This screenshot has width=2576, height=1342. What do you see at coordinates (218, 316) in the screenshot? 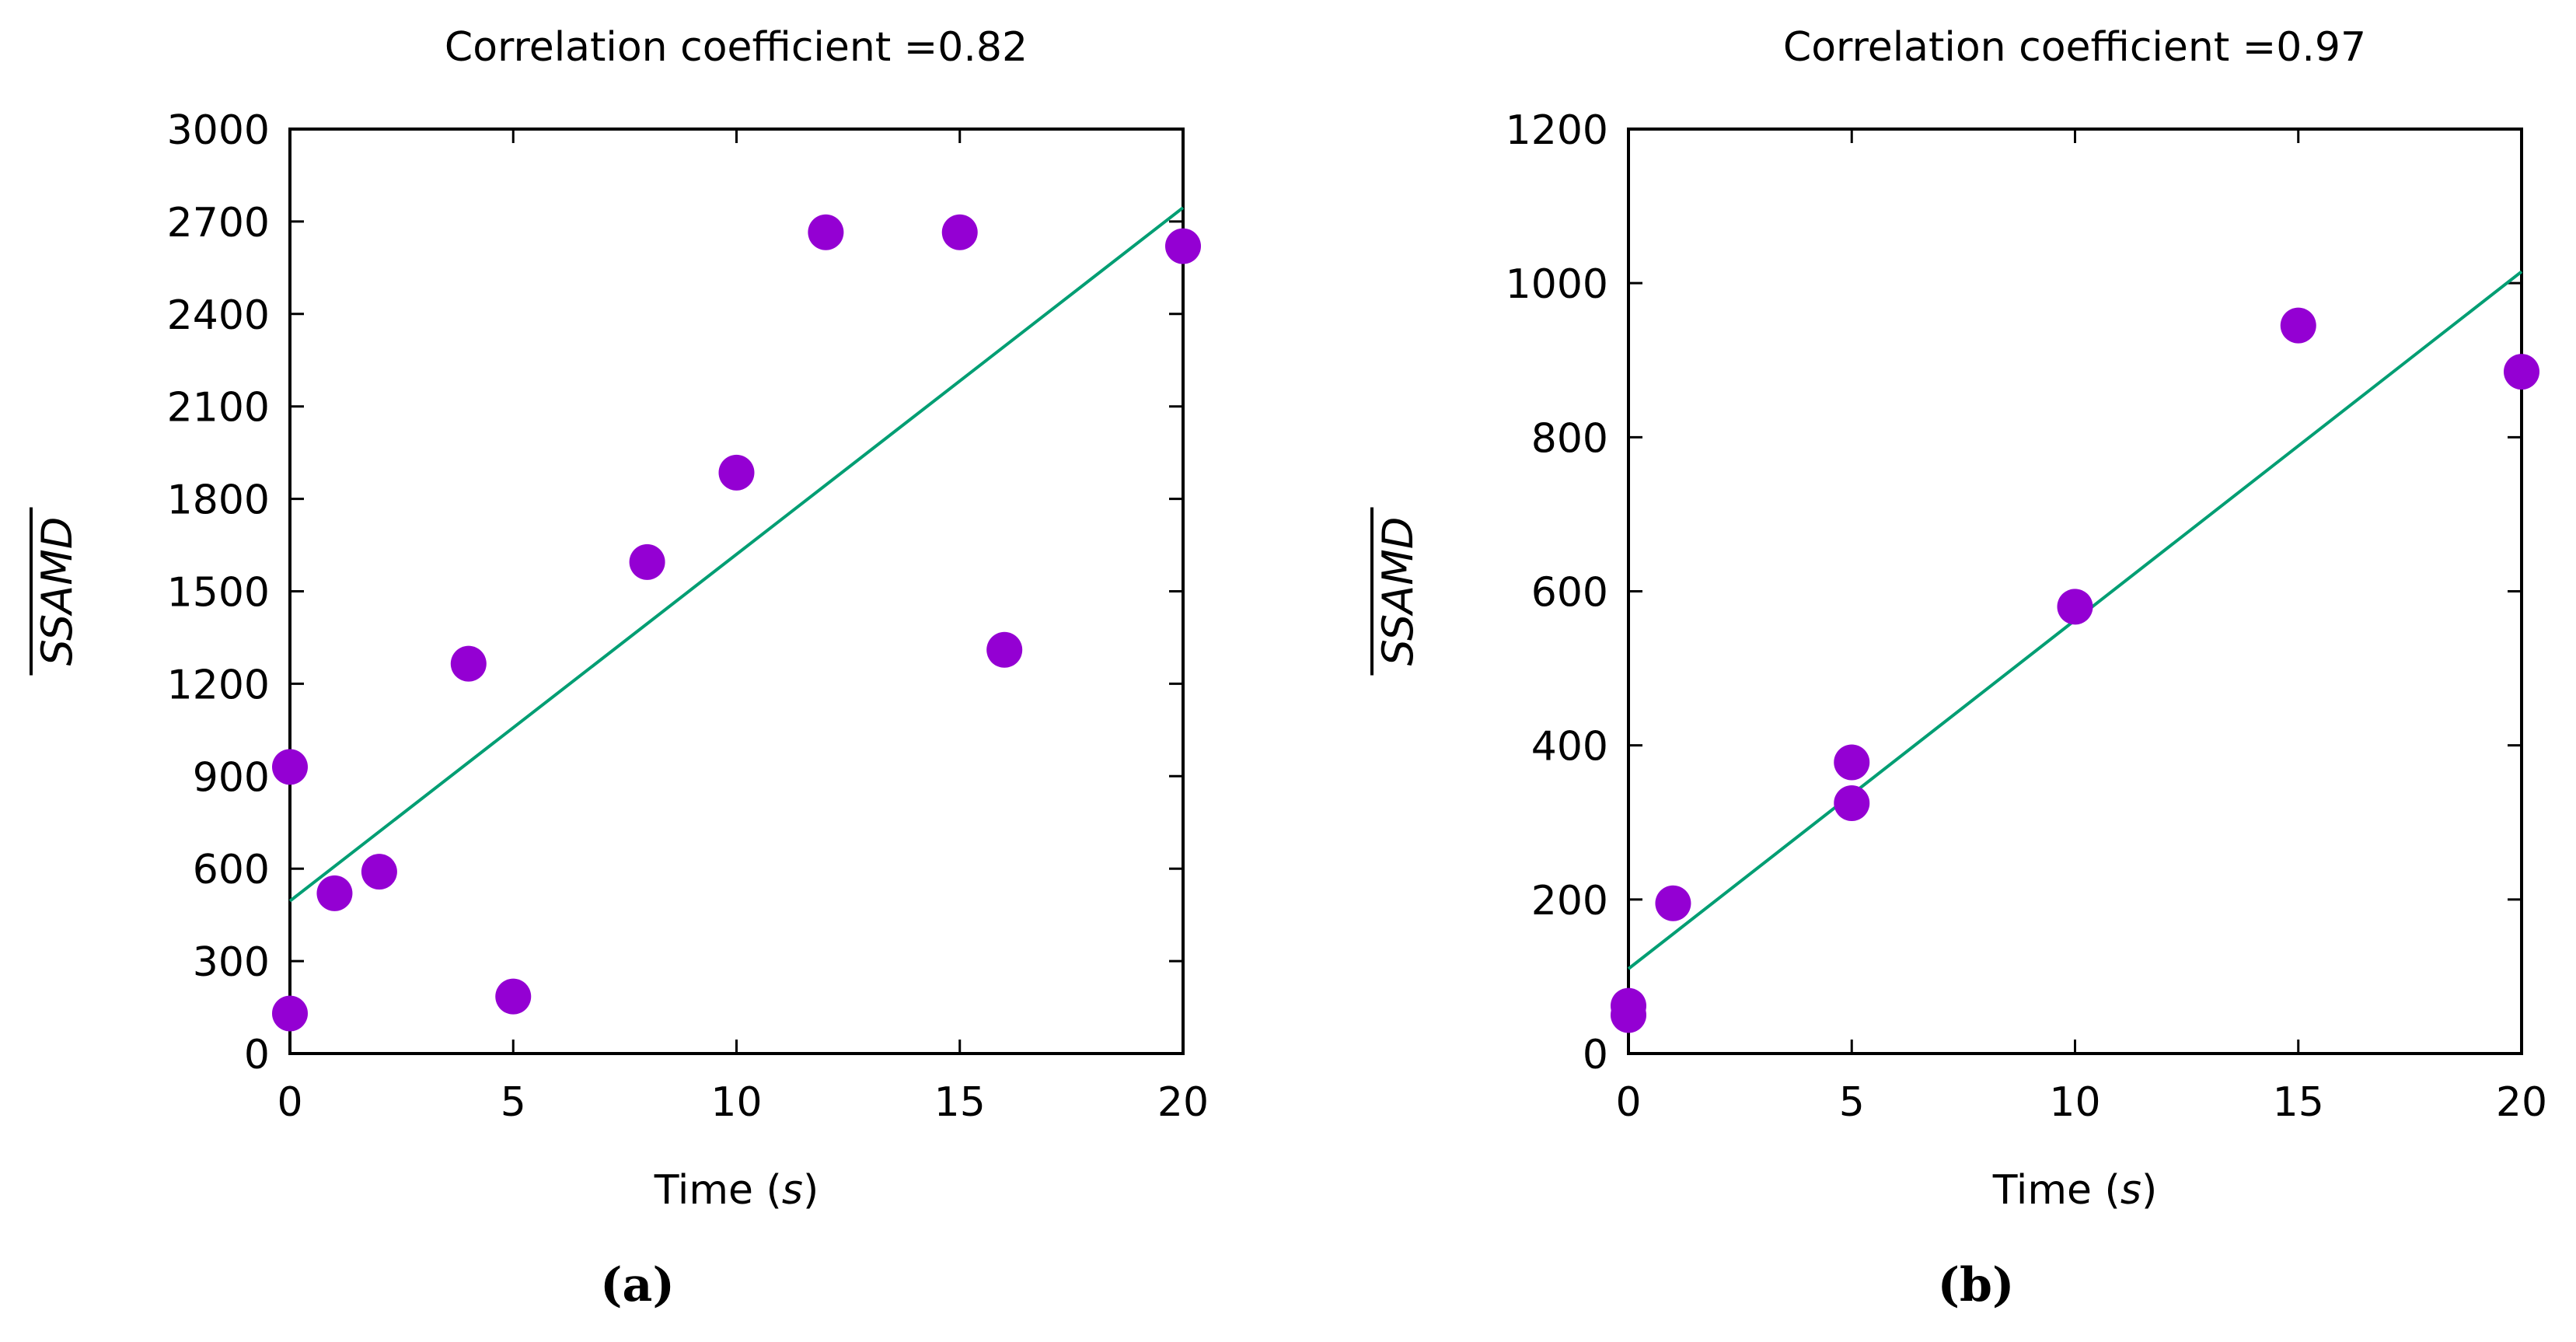
I see `y-tick-label: 2400` at bounding box center [218, 316].